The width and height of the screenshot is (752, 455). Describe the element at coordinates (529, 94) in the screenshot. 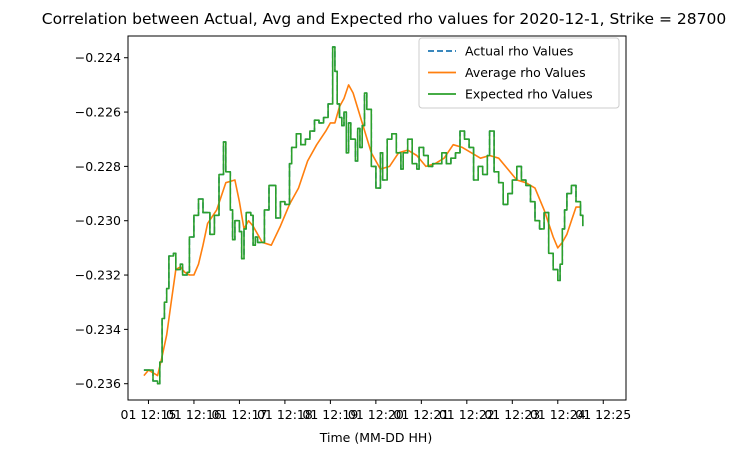

I see `legend-label: Expected rho Values` at that location.